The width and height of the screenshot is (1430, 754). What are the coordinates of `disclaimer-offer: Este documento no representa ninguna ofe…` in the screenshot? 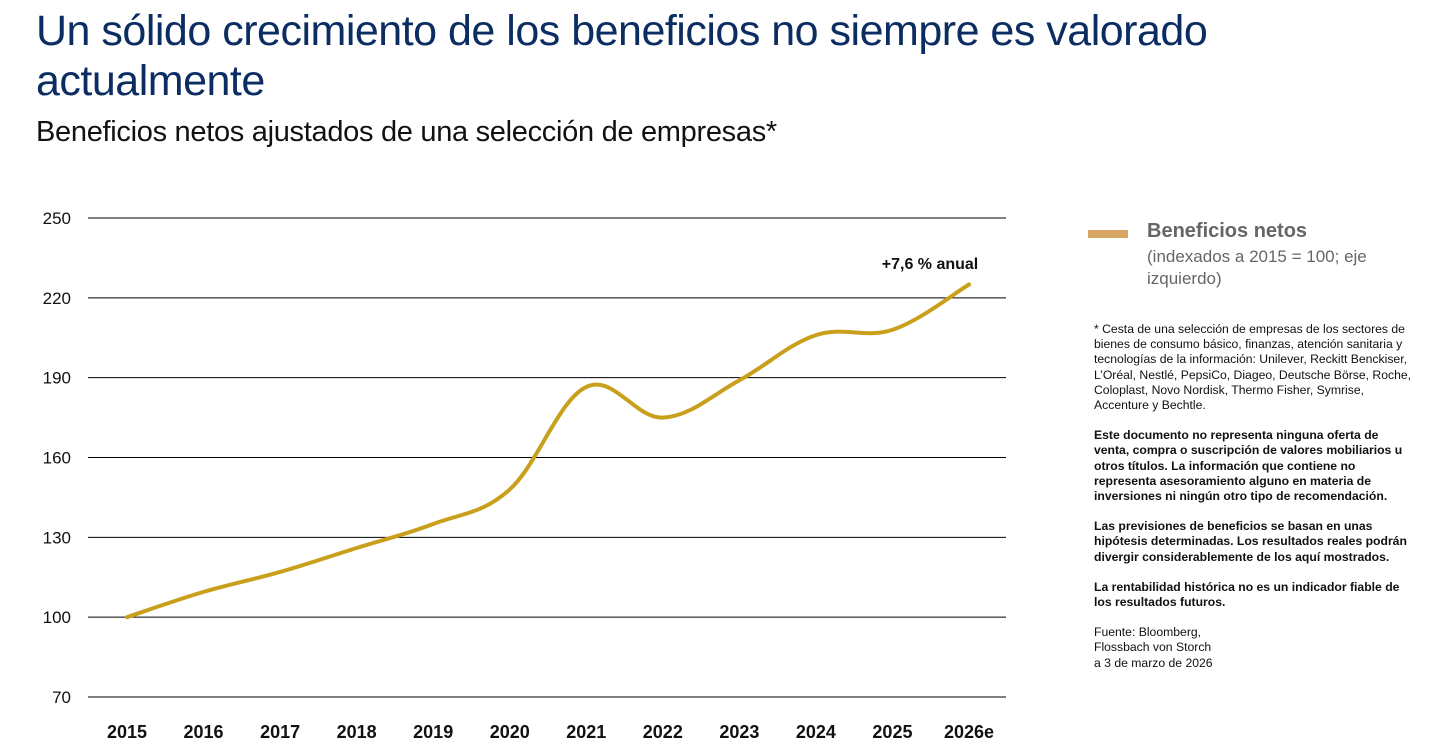 It's located at (1248, 466).